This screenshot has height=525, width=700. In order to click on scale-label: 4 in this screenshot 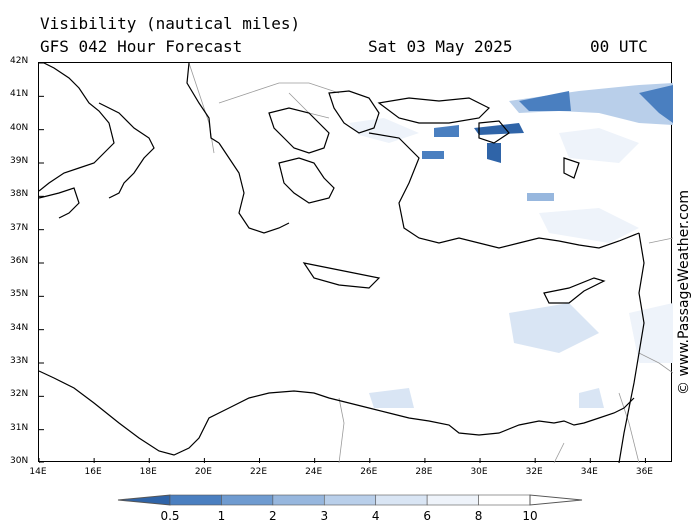, I will do `click(375, 516)`.